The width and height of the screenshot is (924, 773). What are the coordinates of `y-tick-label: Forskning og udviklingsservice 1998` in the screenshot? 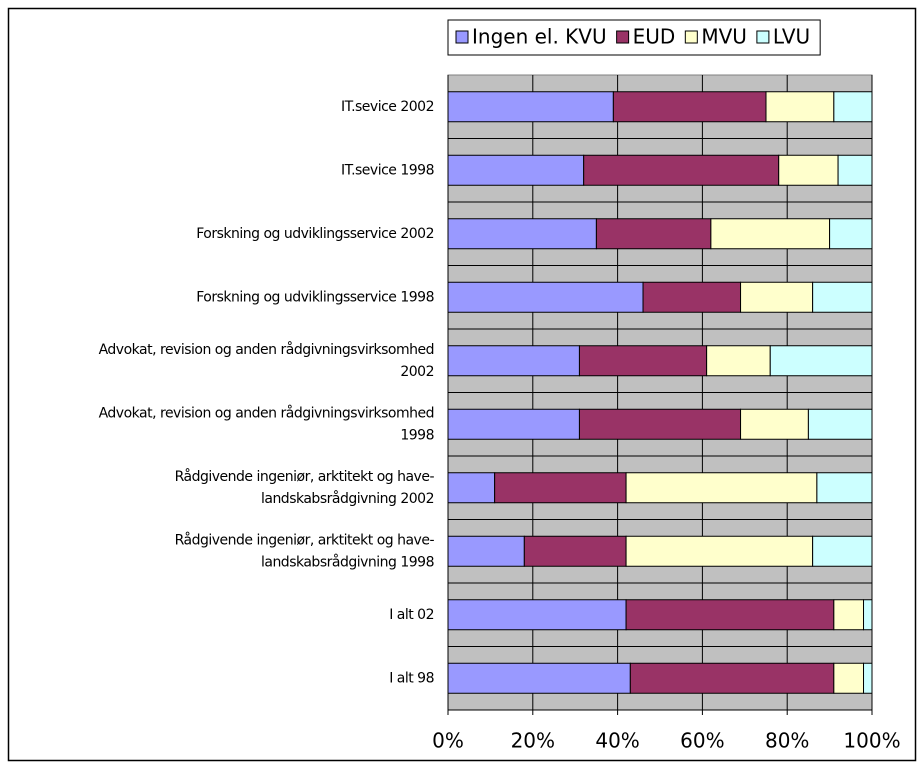 It's located at (315, 297).